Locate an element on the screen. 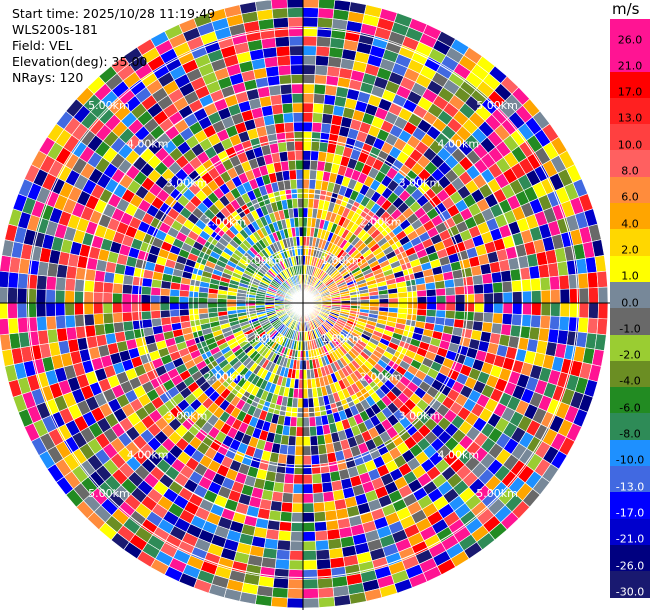 The image size is (650, 610). colorbar-tick-label: -6.0 is located at coordinates (630, 408).